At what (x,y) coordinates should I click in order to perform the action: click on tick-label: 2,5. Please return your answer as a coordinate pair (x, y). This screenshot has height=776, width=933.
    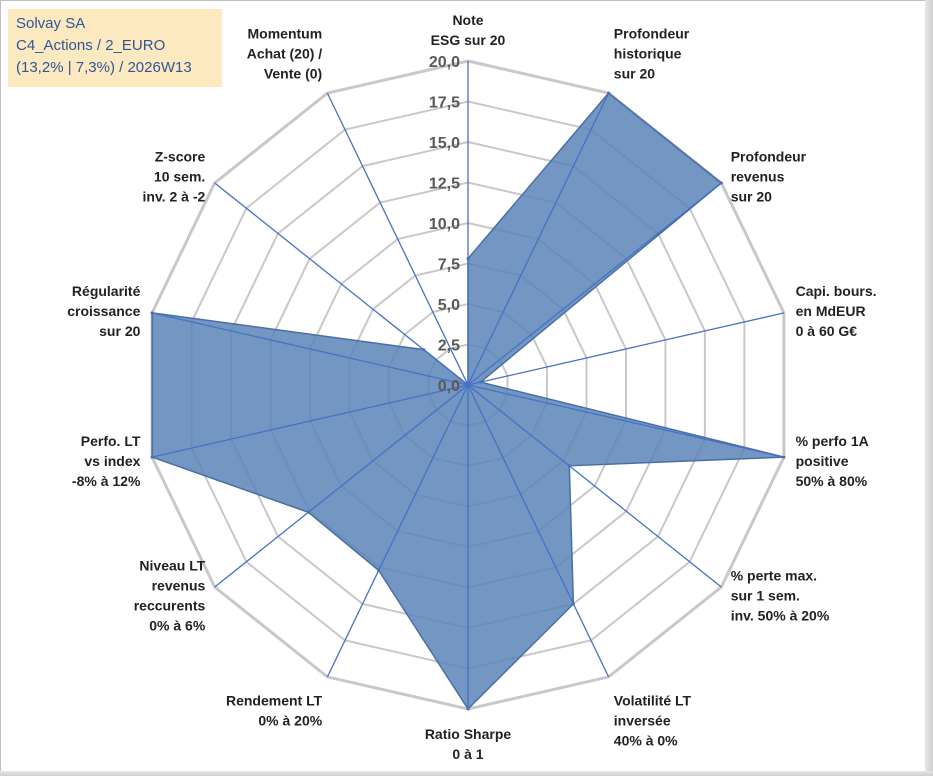
    Looking at the image, I should click on (449, 346).